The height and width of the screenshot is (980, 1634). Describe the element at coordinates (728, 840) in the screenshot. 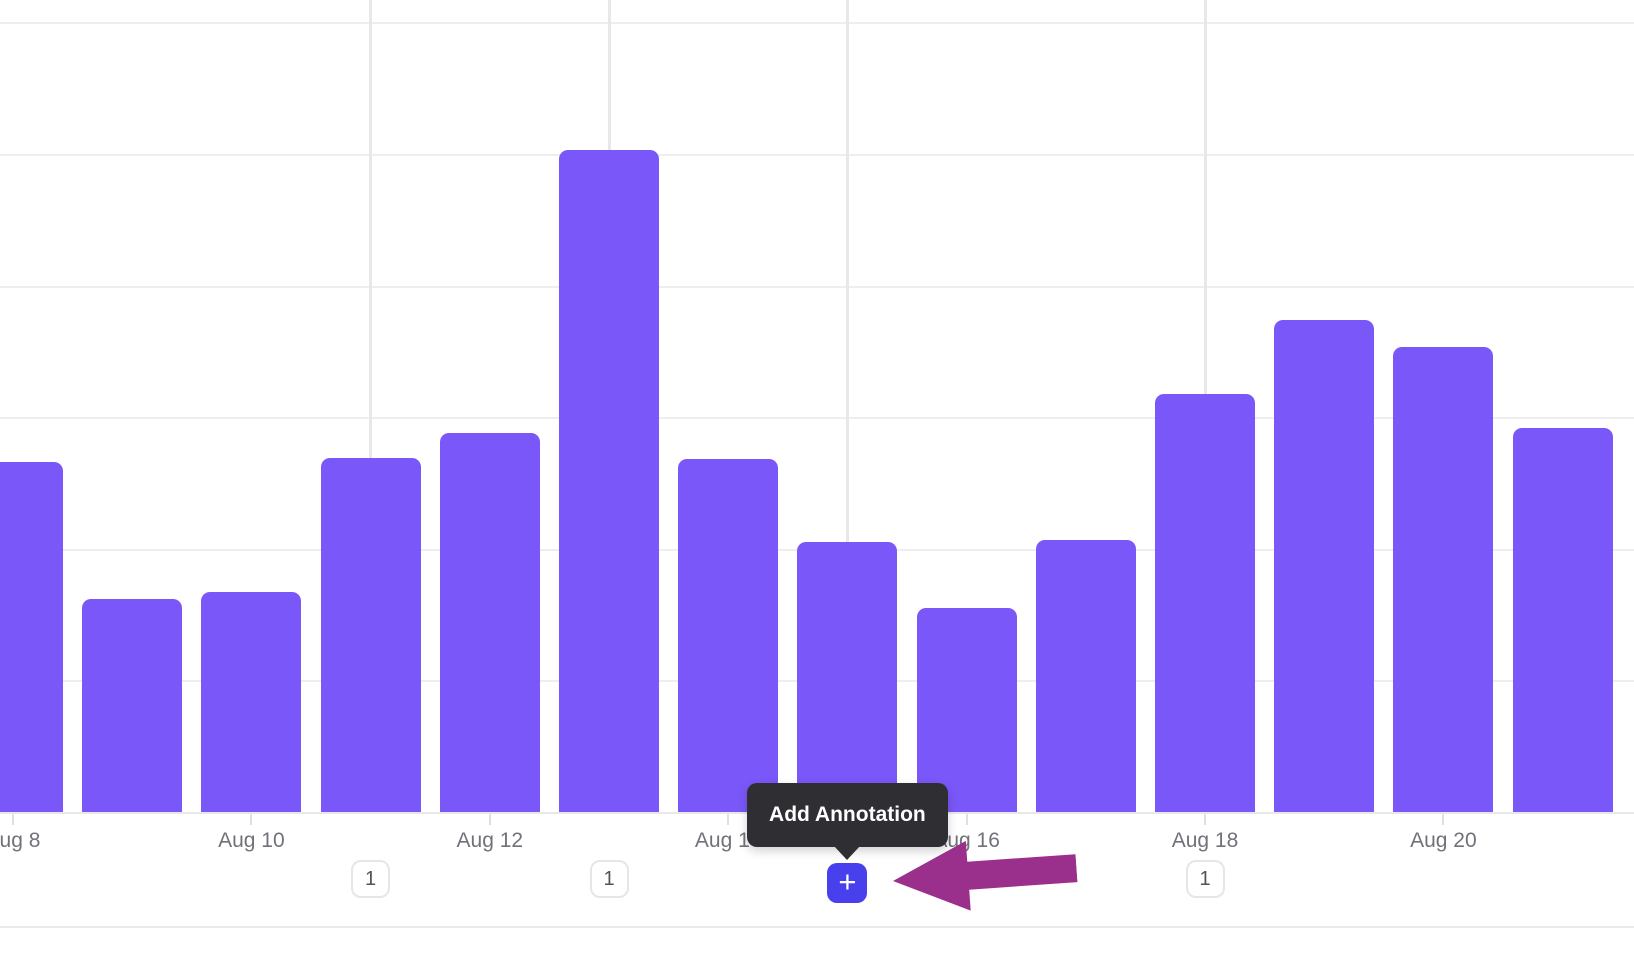

I see `x-label-aug-14: Aug 14` at that location.